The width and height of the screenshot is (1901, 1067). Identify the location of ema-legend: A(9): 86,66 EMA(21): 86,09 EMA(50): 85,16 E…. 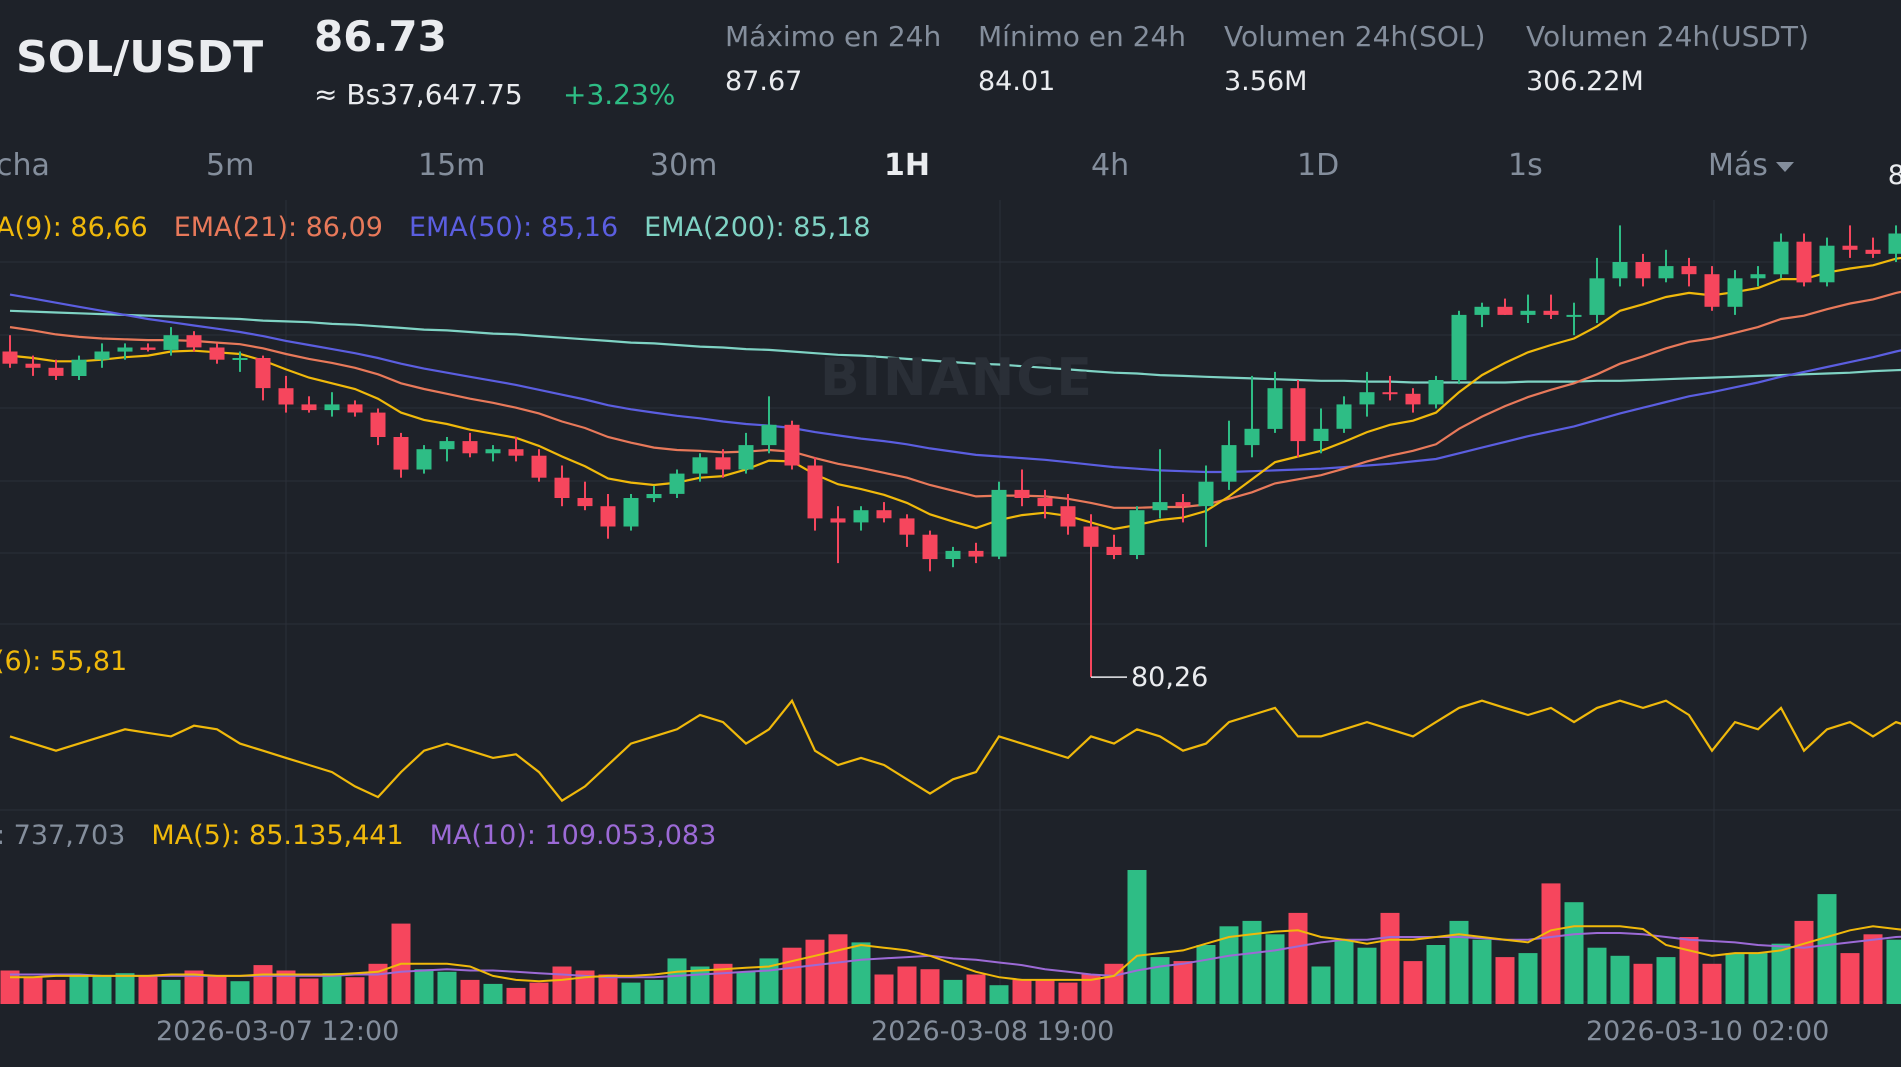
(448, 227).